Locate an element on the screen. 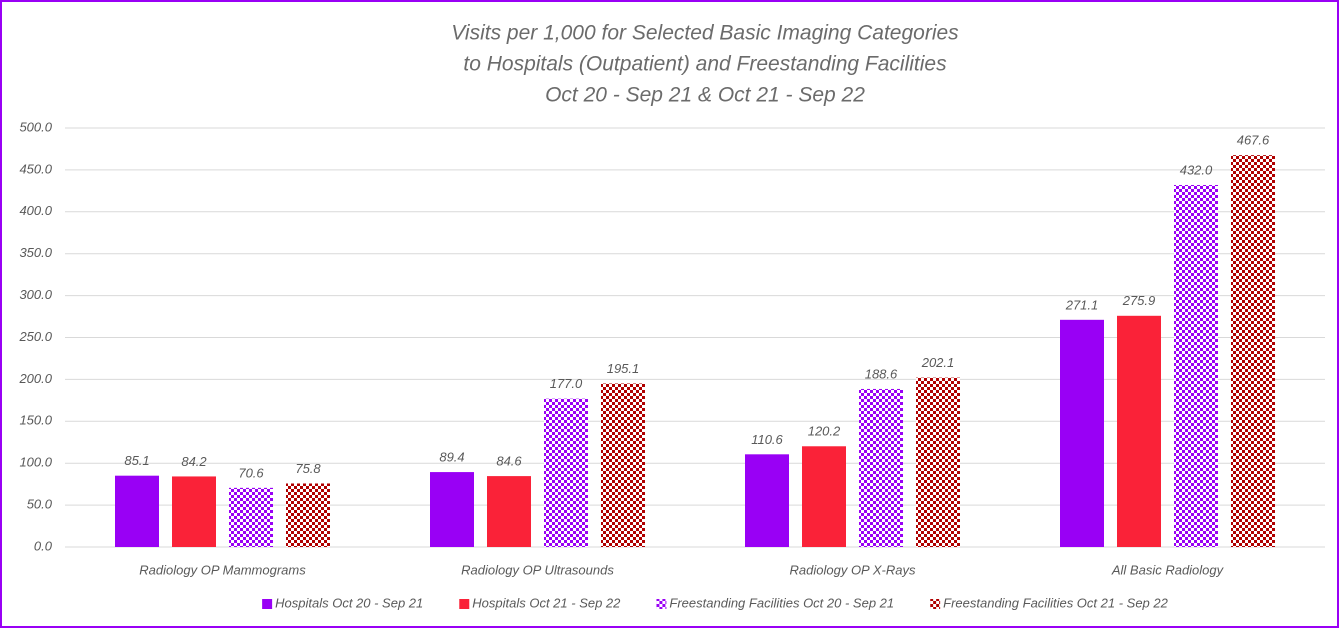 The width and height of the screenshot is (1339, 628). data-label: 75.8 is located at coordinates (308, 468).